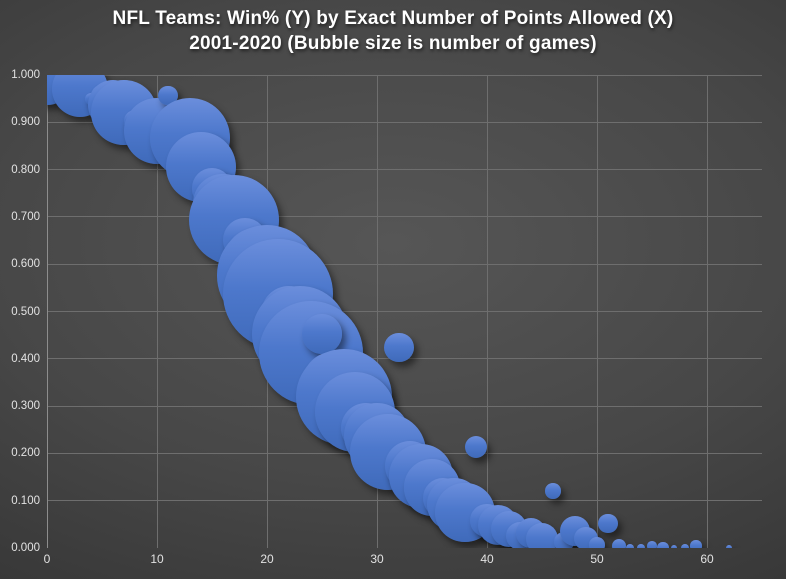  I want to click on gridline-y-0.000, so click(404, 547).